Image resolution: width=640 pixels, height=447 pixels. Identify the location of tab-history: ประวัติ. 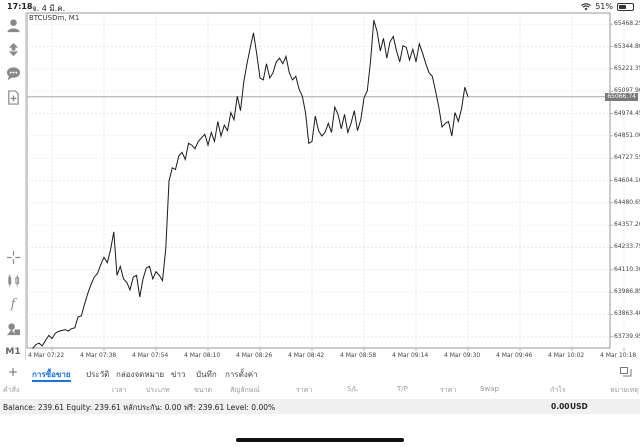
(98, 374).